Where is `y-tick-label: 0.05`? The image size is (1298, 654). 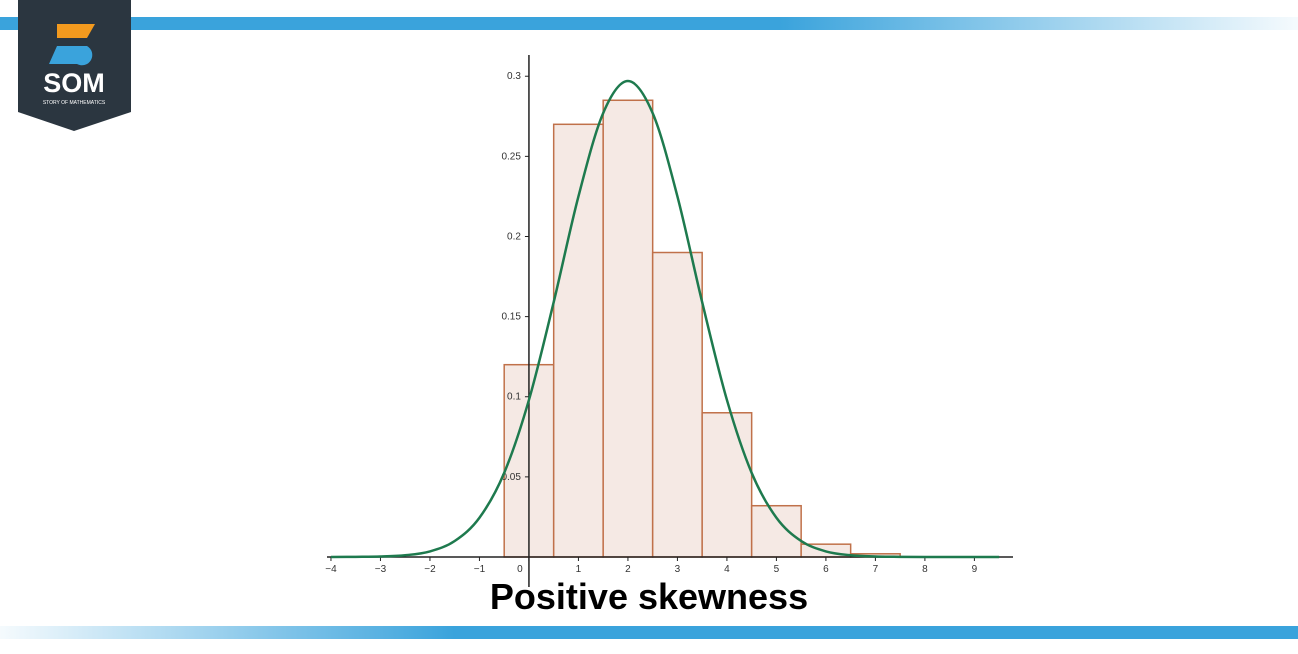 y-tick-label: 0.05 is located at coordinates (511, 477).